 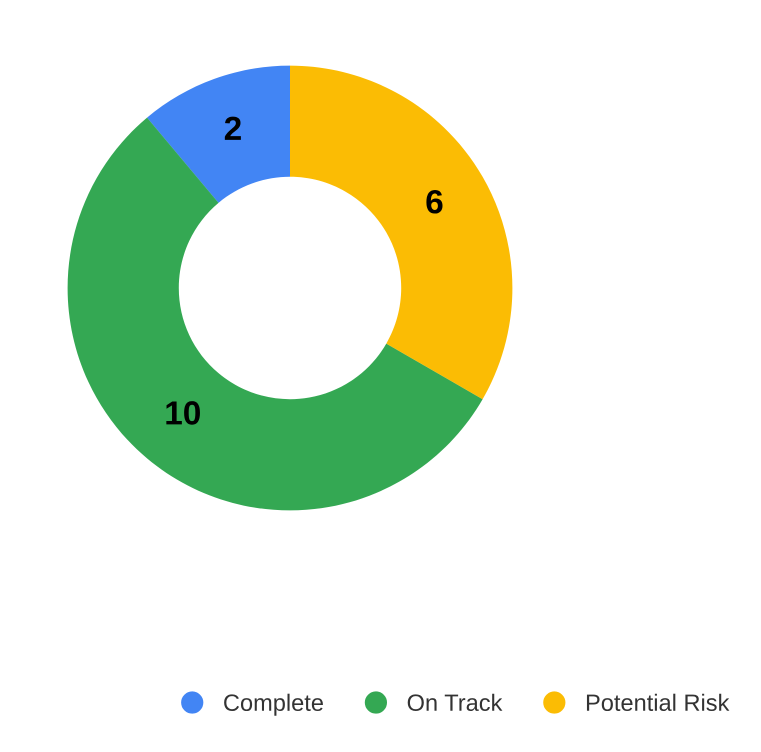 I want to click on legend-label: Complete, so click(x=273, y=705).